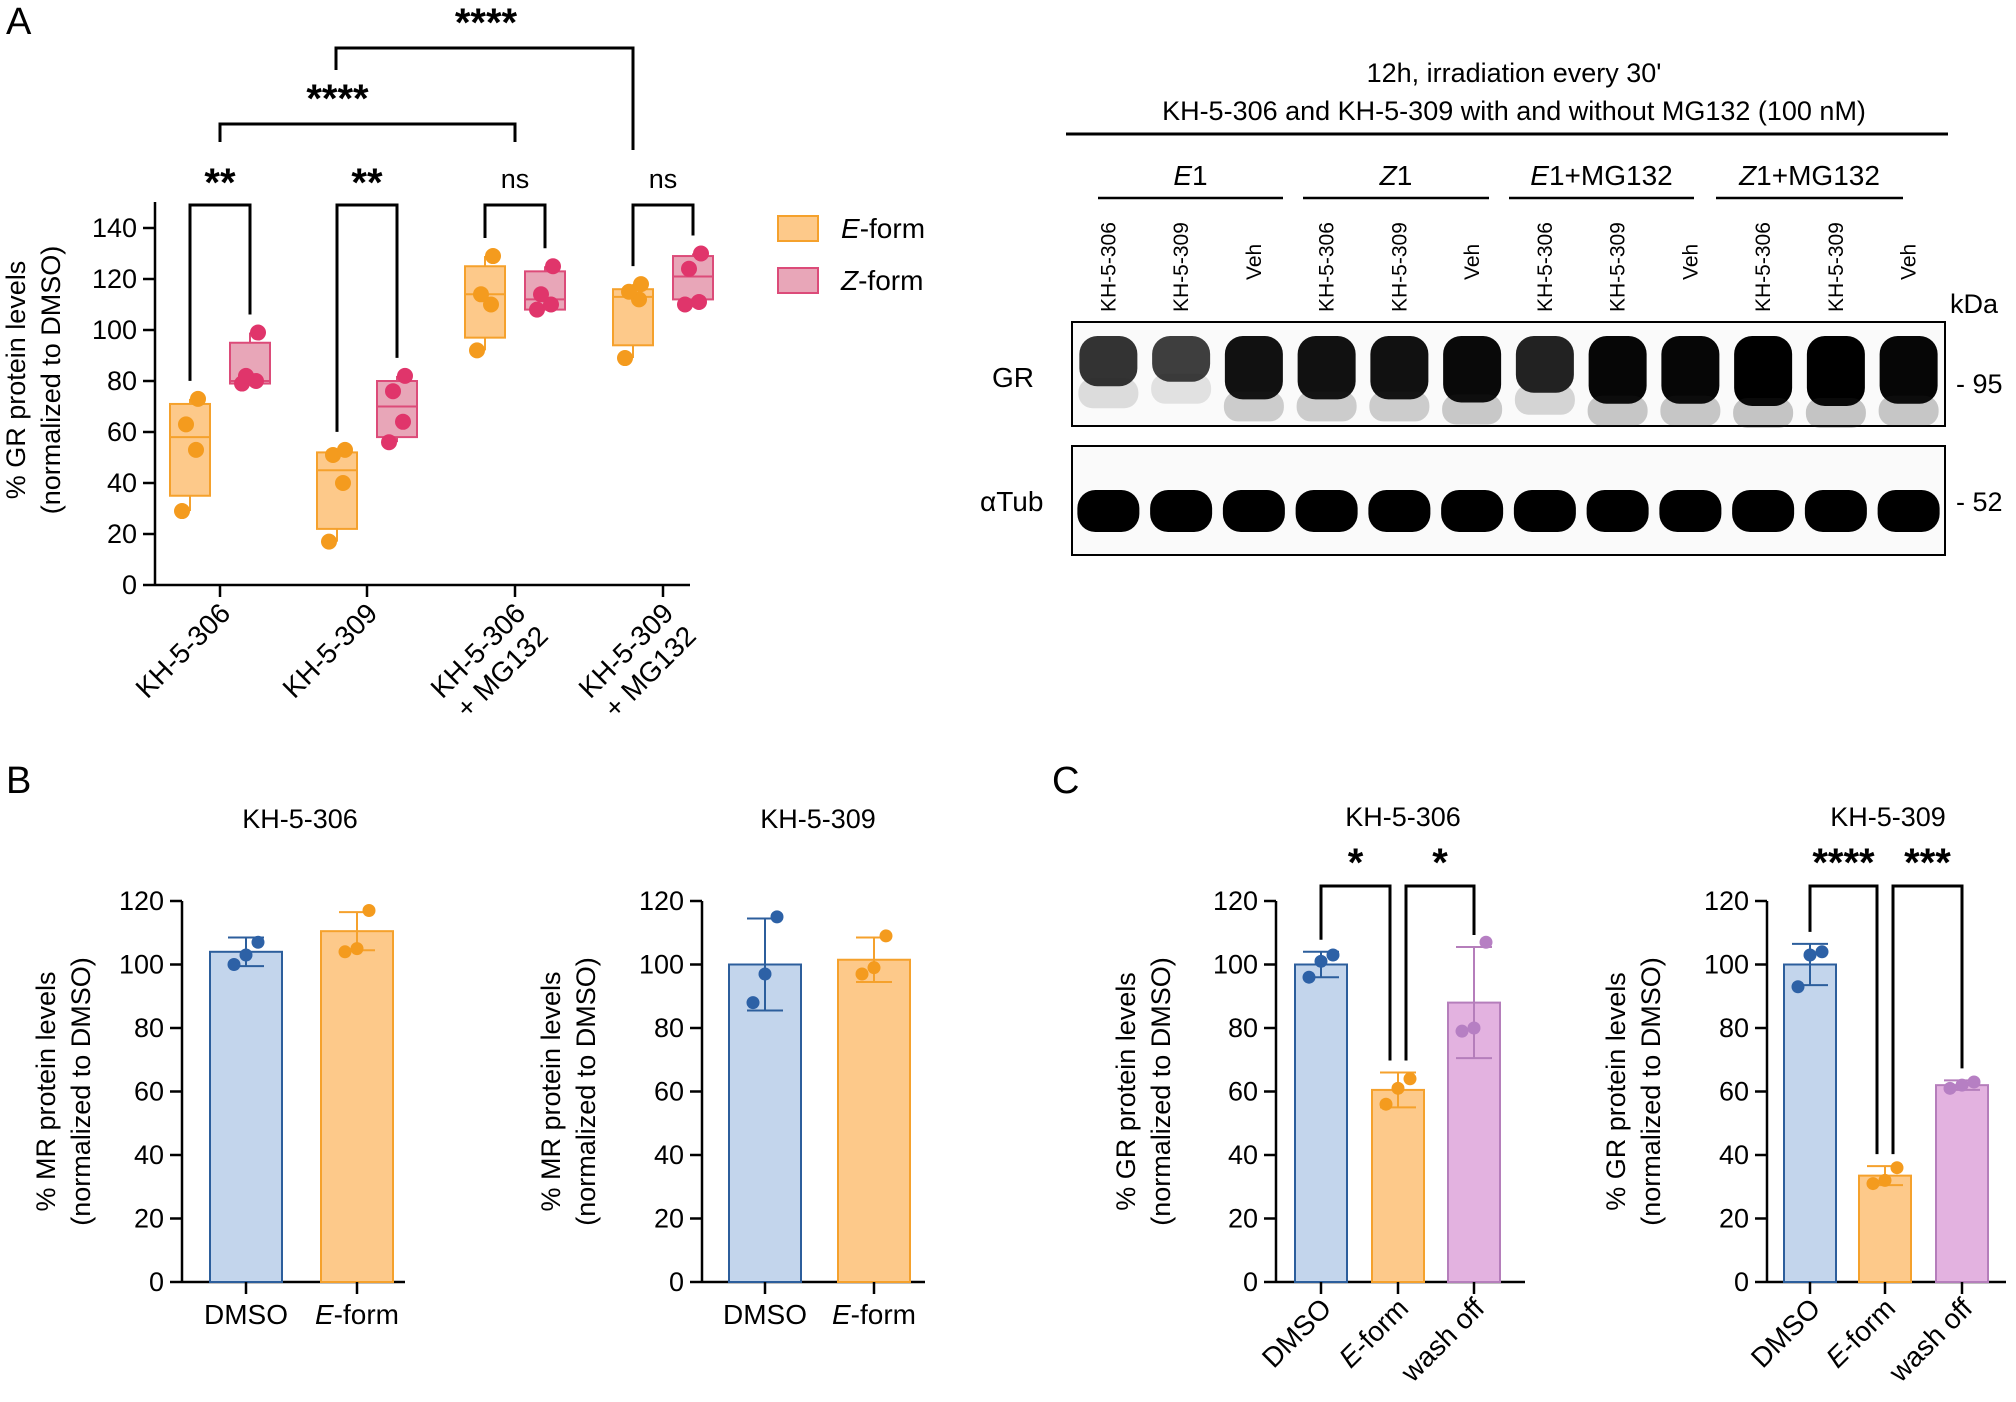 This screenshot has height=1402, width=2016. What do you see at coordinates (1809, 175) in the screenshot?
I see `blot-group-label: Z1+MG132` at bounding box center [1809, 175].